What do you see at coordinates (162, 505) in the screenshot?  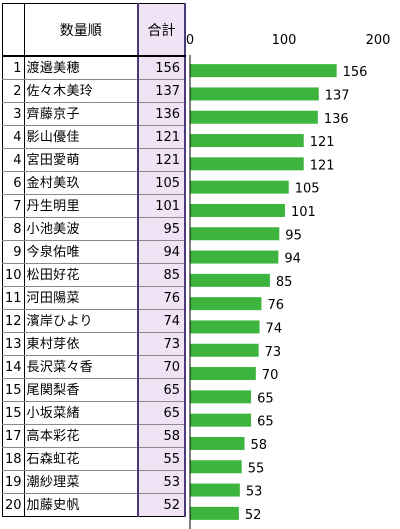 I see `total-cell: 52` at bounding box center [162, 505].